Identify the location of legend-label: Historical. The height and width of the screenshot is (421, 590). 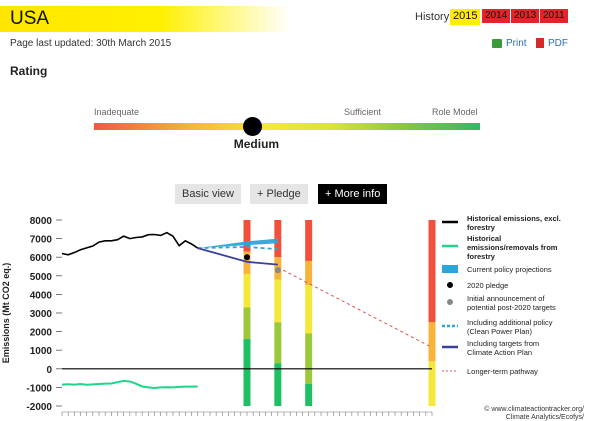
(484, 238).